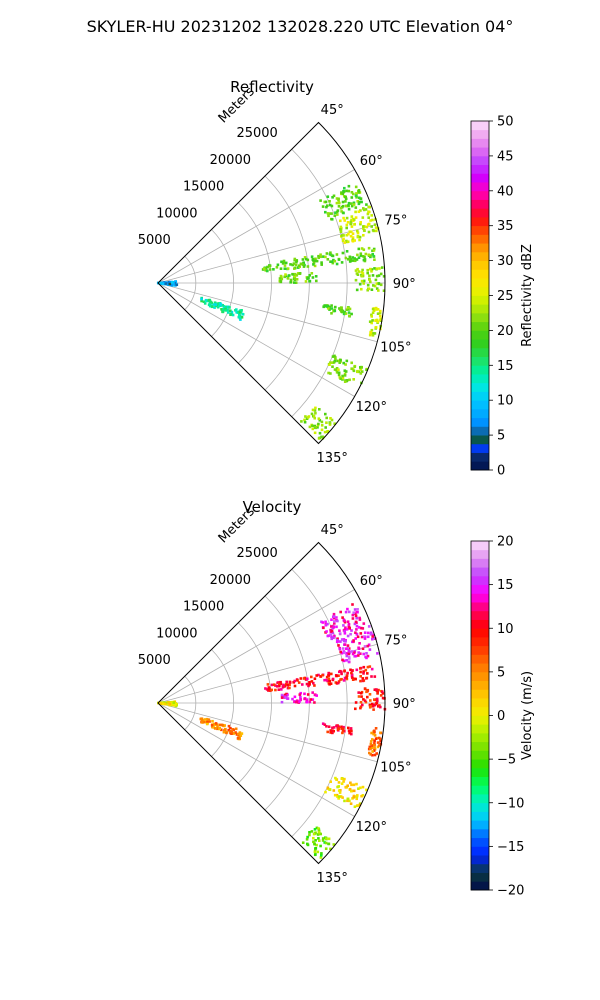  What do you see at coordinates (510, 847) in the screenshot?
I see `colorbar-tick-label: −15` at bounding box center [510, 847].